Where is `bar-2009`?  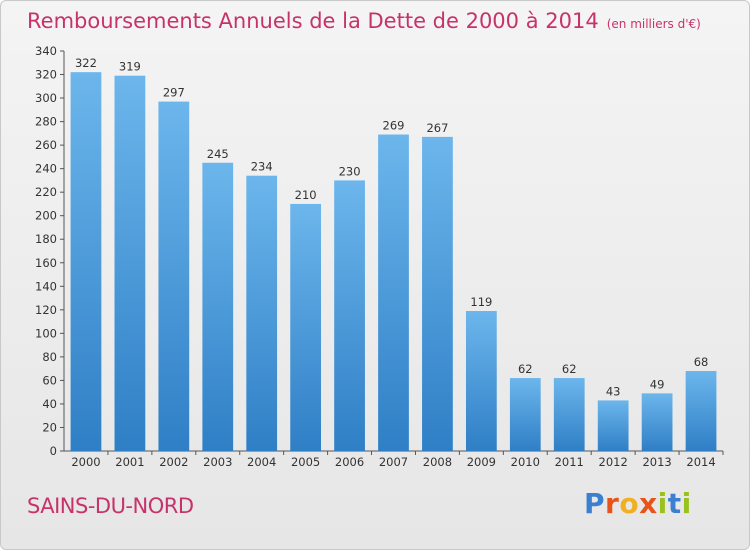
bar-2009 is located at coordinates (481, 381).